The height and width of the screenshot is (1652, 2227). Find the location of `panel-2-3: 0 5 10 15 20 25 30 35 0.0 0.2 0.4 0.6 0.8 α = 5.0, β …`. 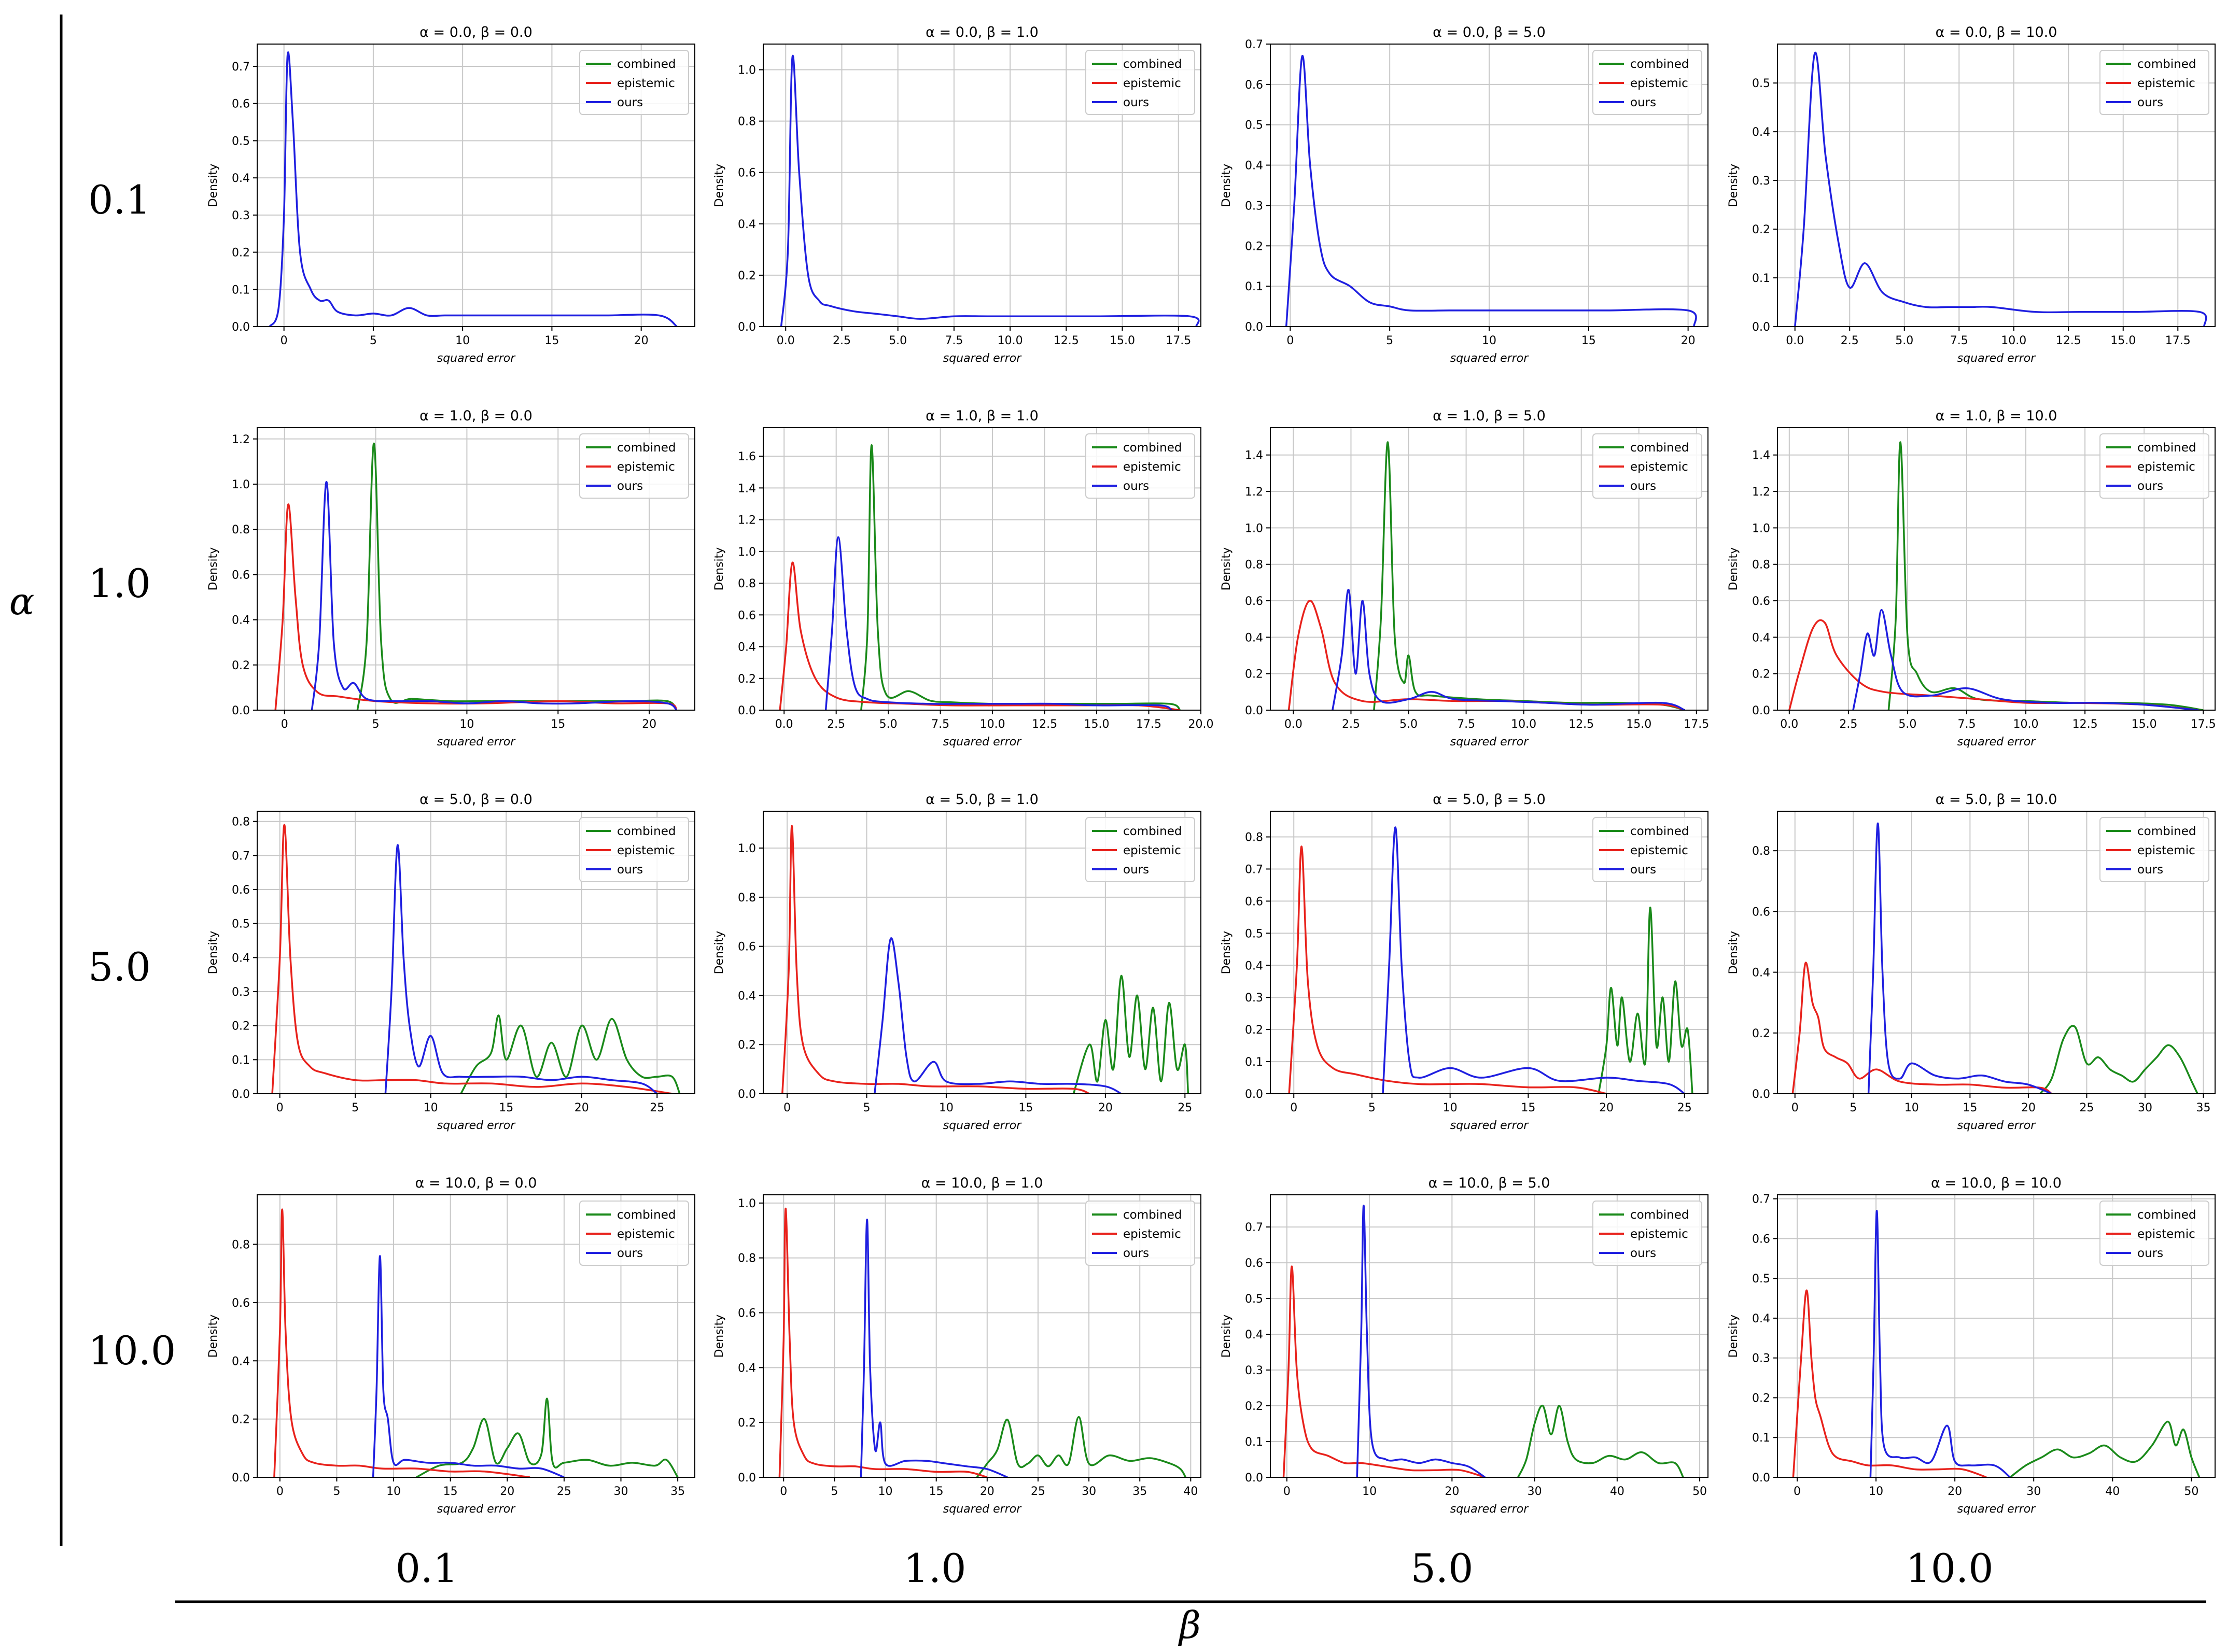

panel-2-3: 0 5 10 15 20 25 30 35 0.0 0.2 0.4 0.6 0.8 α = 5.0, β … is located at coordinates (1972, 962).